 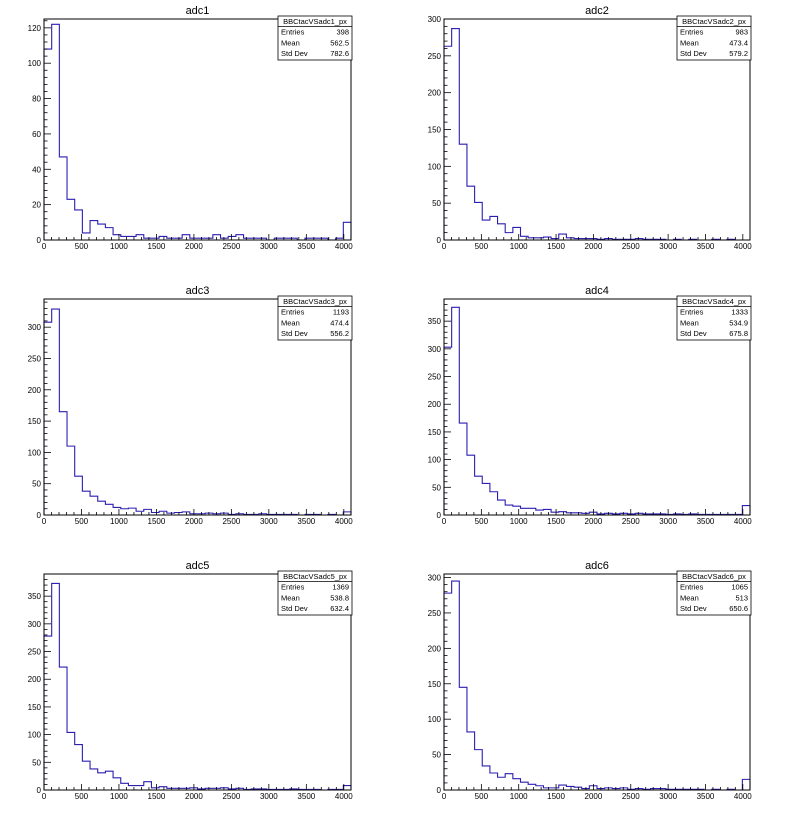 What do you see at coordinates (339, 597) in the screenshot?
I see `stats-value: 538.8` at bounding box center [339, 597].